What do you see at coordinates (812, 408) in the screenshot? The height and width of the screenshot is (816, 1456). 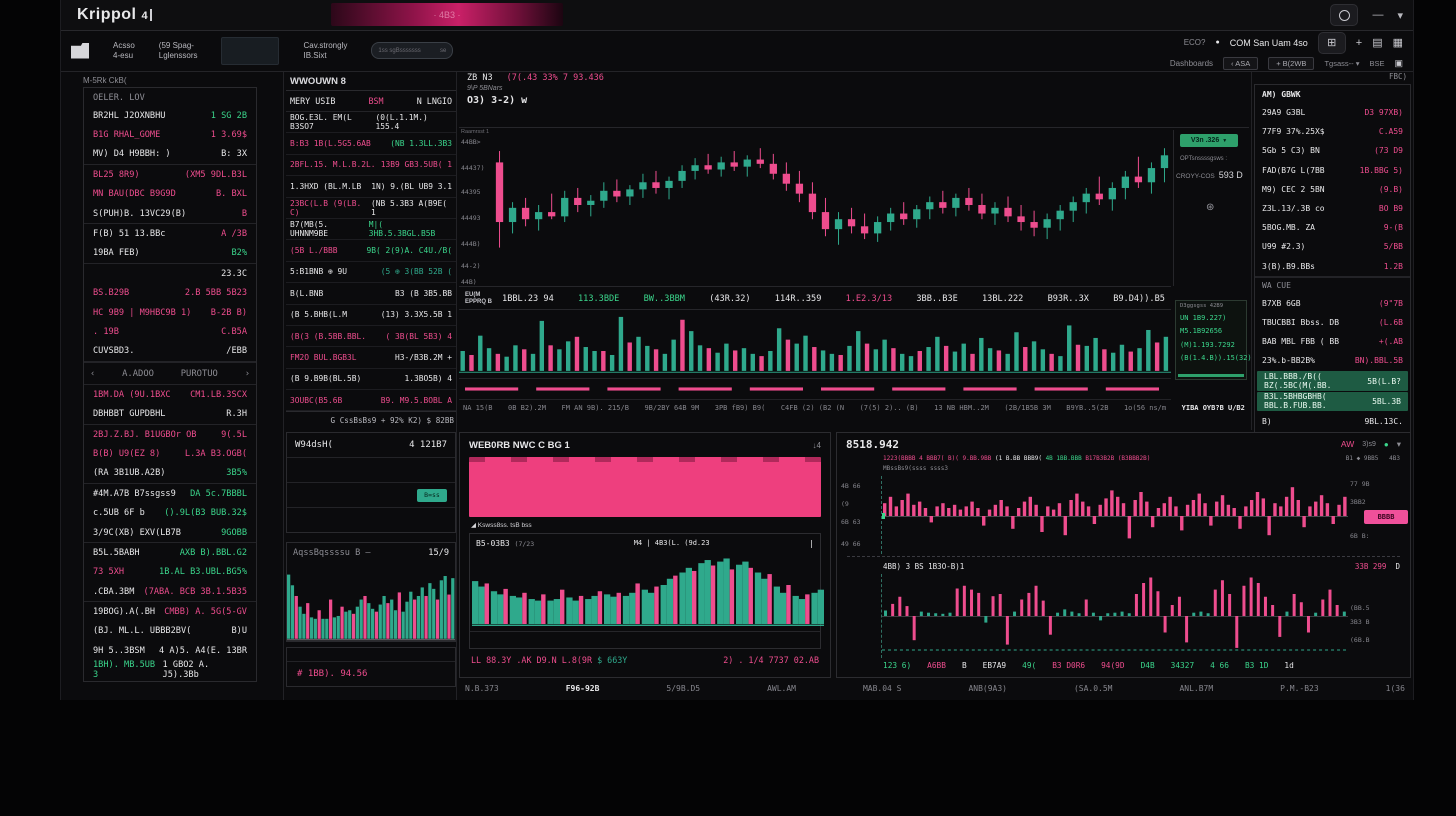 I see `time-axis-label: C4FB (2) (B2 (N` at bounding box center [812, 408].